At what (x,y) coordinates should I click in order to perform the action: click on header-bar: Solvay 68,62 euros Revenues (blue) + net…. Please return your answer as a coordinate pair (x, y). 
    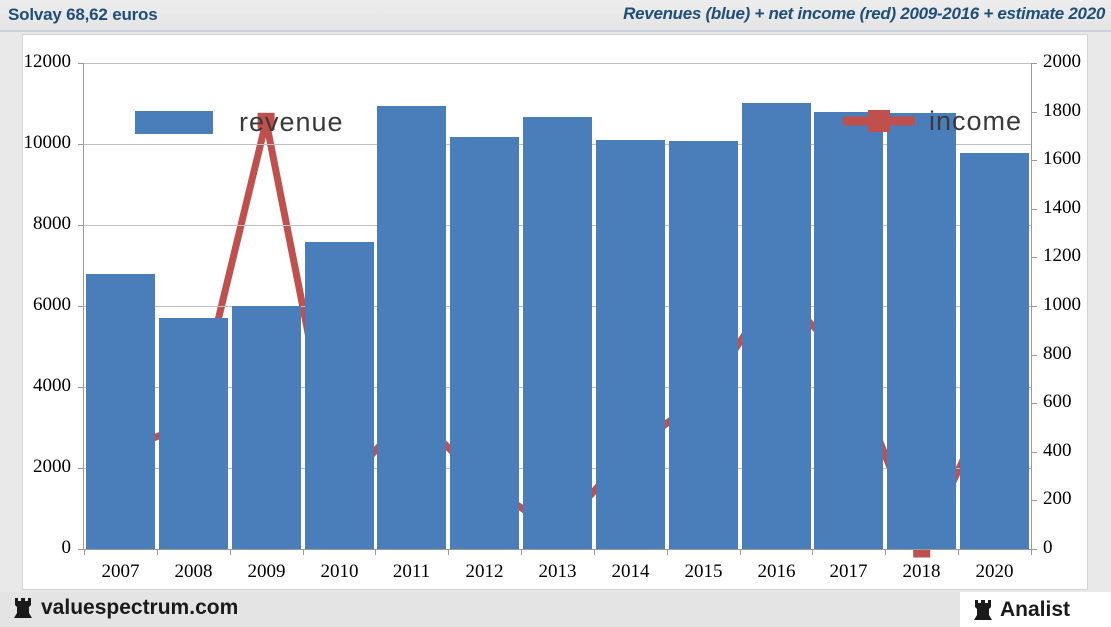
    Looking at the image, I should click on (555, 15).